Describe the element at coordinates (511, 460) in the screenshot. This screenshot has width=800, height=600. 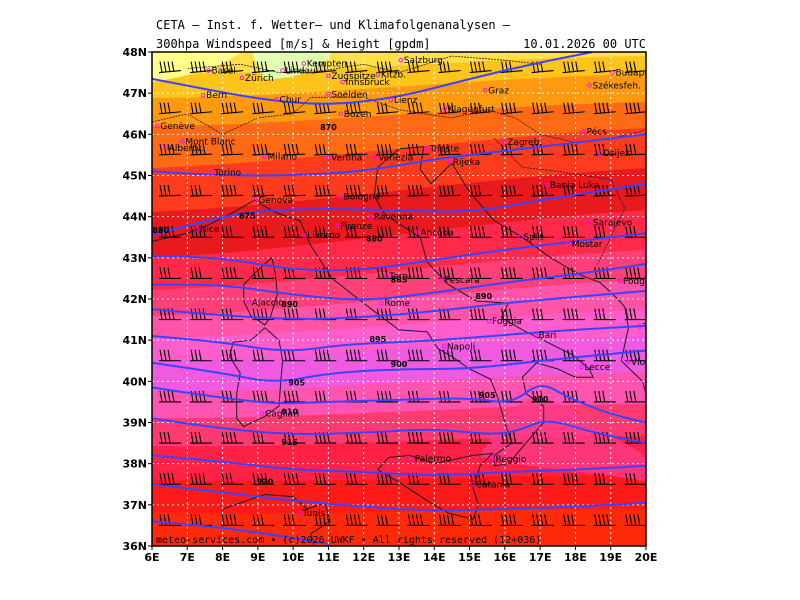
I see `city-name: Reggio` at that location.